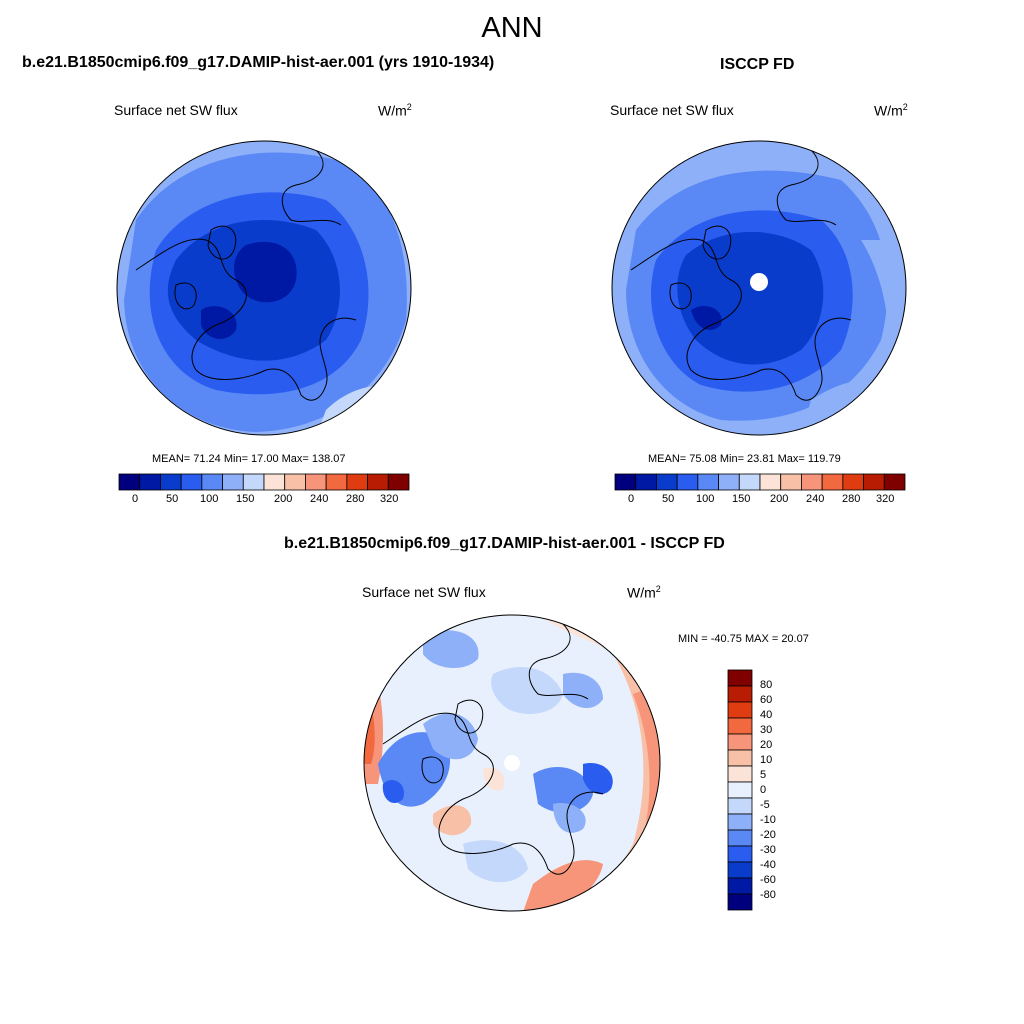 Image resolution: width=1024 pixels, height=1024 pixels. What do you see at coordinates (395, 110) in the screenshot?
I see `panel-test-units: W/m2` at bounding box center [395, 110].